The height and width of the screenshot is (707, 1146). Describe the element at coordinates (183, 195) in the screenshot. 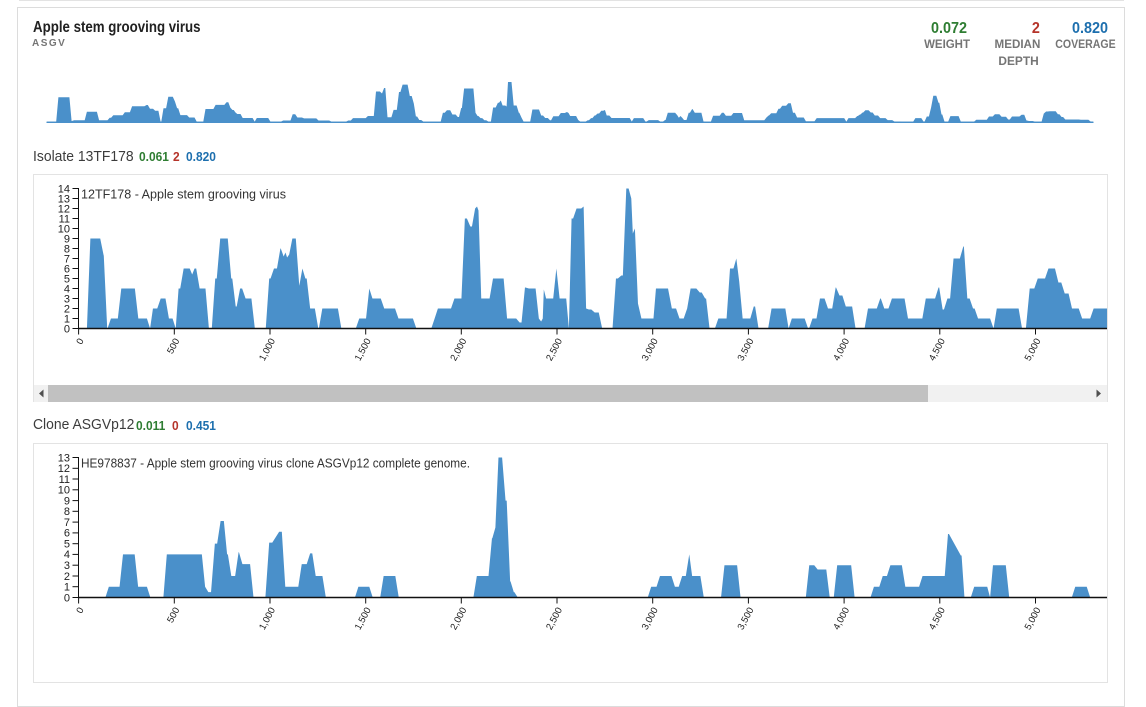

I see `svg-text:12TF178 - Apple stem grooving: 12TF178 - Apple stem grooving virus` at that location.